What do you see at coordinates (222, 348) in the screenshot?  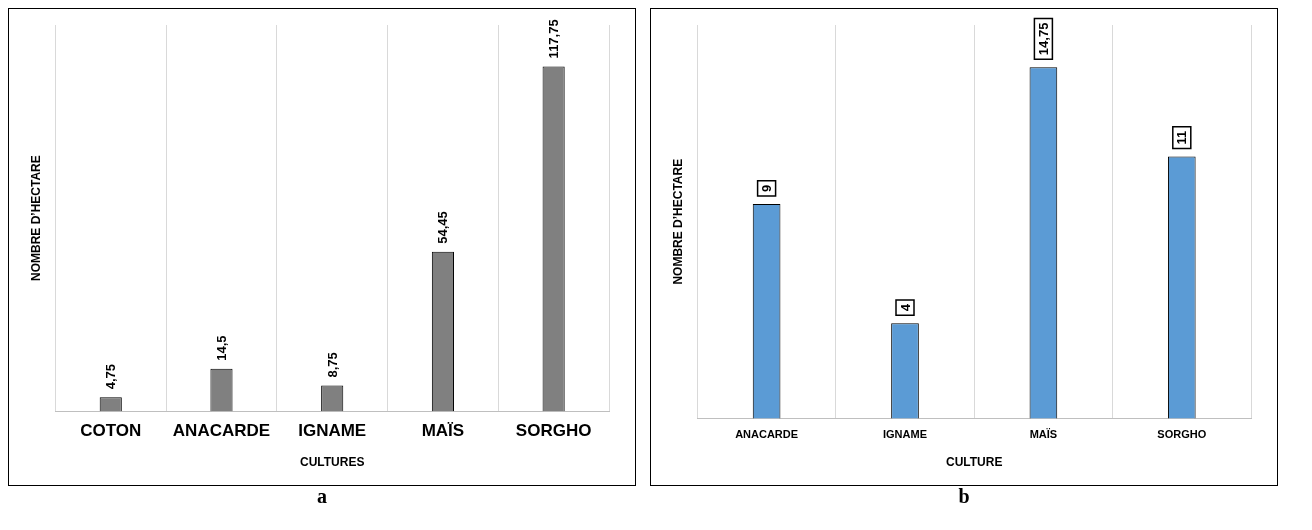 I see `data-label: 14,5` at bounding box center [222, 348].